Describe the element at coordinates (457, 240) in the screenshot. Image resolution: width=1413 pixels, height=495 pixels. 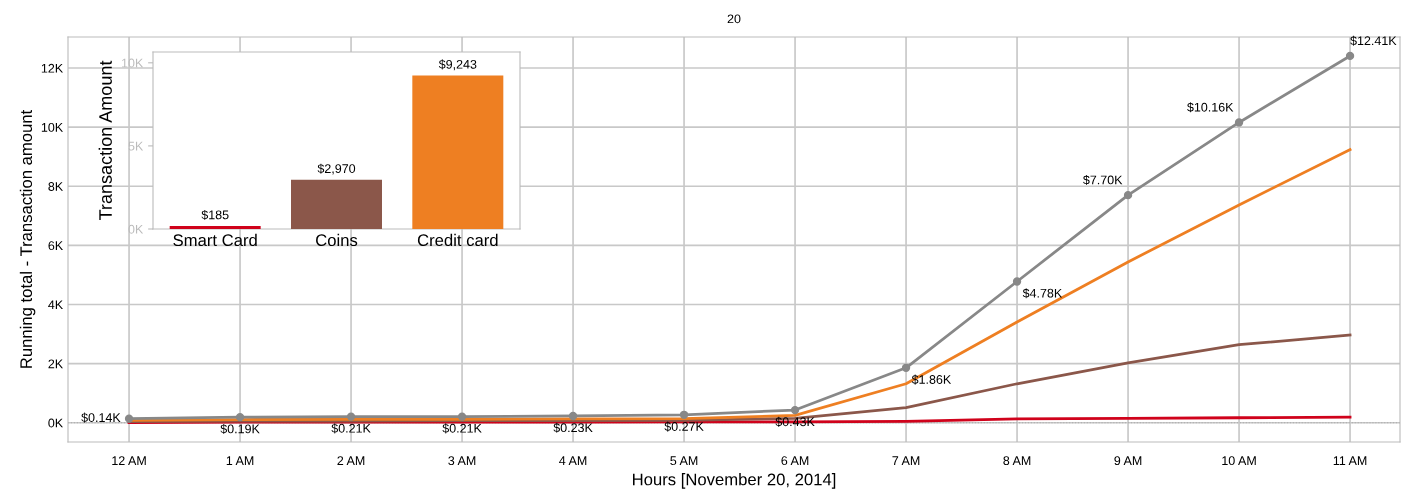
I see `x-tick-label: Credit card` at that location.